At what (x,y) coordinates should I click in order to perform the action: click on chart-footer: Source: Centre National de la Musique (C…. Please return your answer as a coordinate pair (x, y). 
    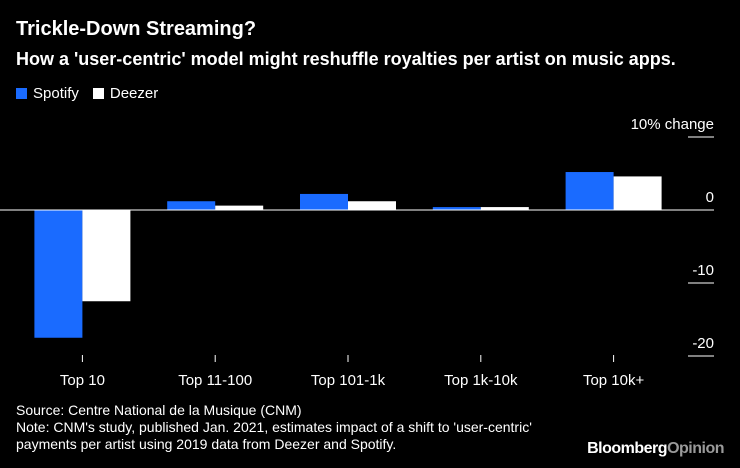
    Looking at the image, I should click on (296, 427).